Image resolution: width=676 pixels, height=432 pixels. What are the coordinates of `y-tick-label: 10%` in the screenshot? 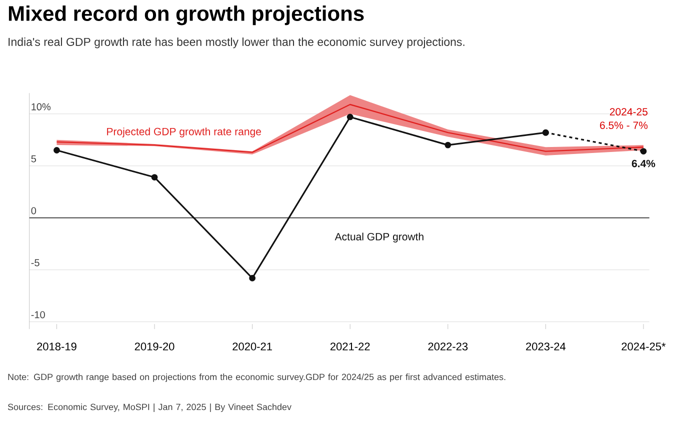 It's located at (41, 106).